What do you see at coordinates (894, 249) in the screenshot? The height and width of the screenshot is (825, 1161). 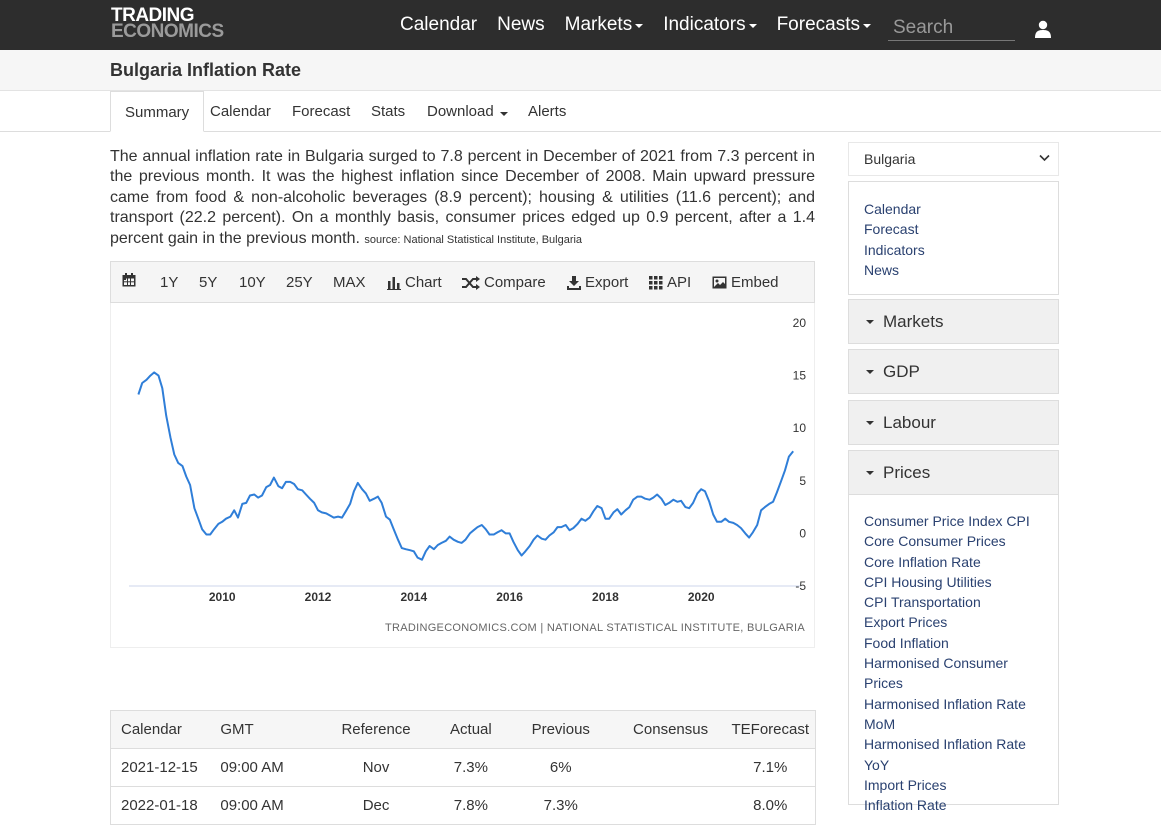 I see `sidebar-link-indicators: Indicators` at bounding box center [894, 249].